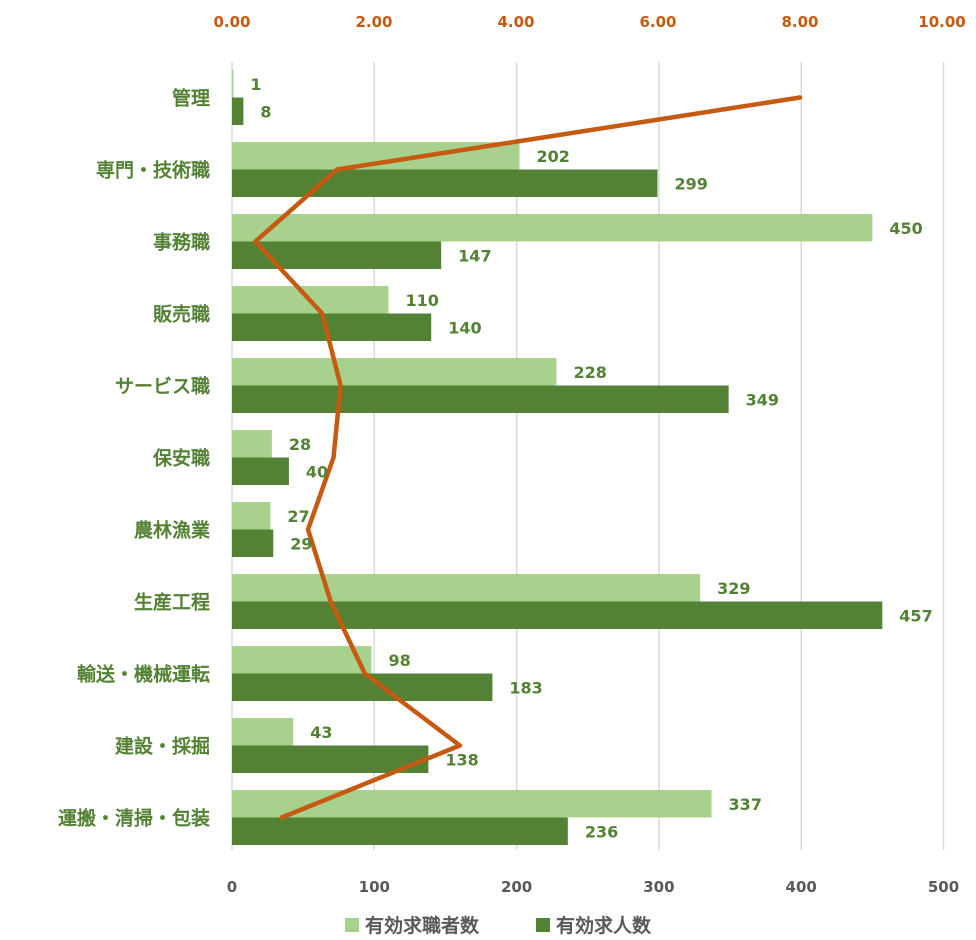  Describe the element at coordinates (374, 887) in the screenshot. I see `x-tick-label: 100` at that location.